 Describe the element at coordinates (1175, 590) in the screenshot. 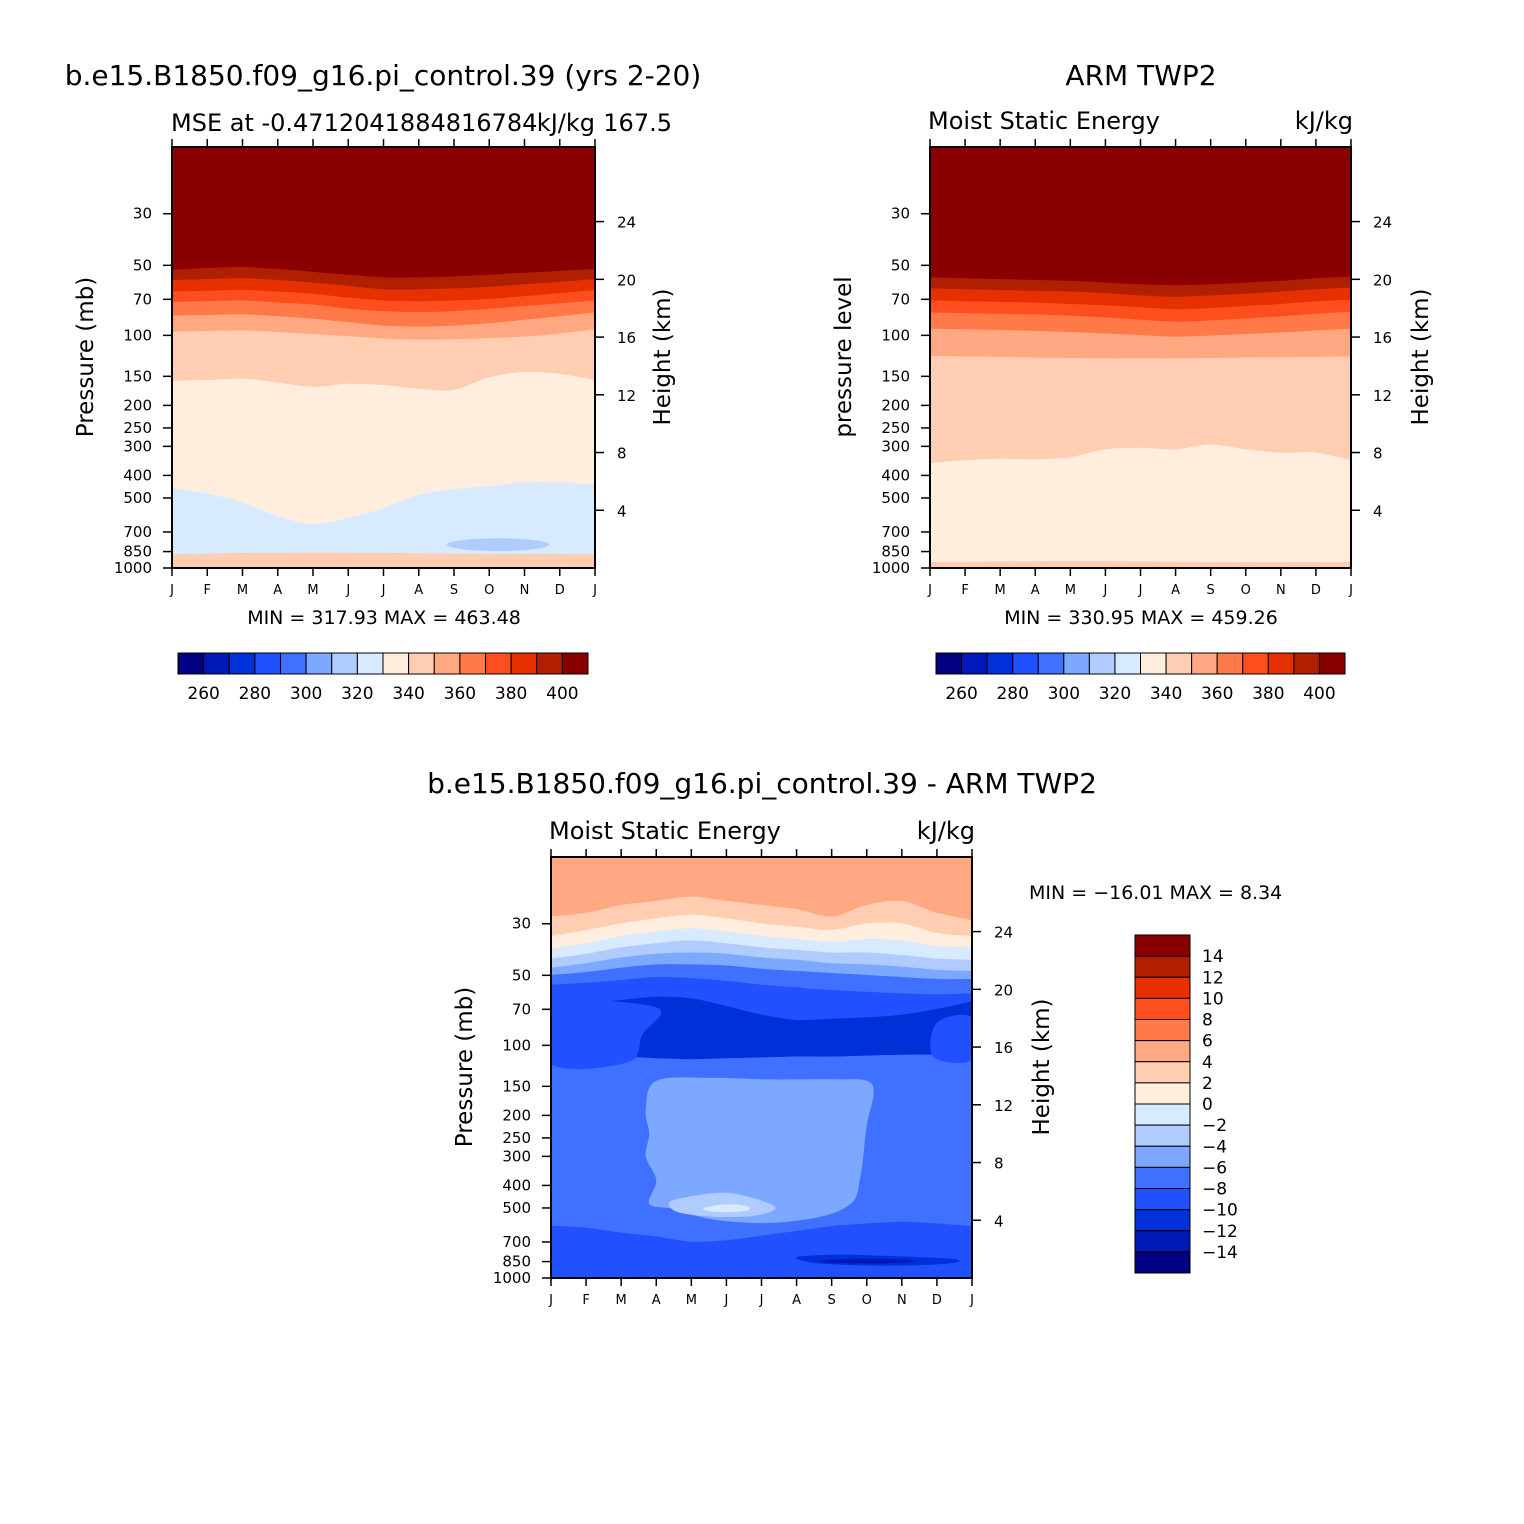

I see `x-tick-label: A` at that location.